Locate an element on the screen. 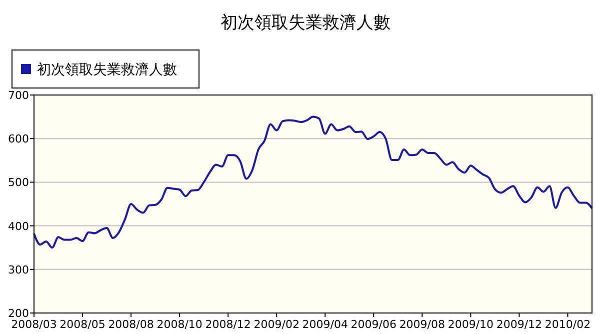 The height and width of the screenshot is (334, 611). x-tick-label: 2009/02 is located at coordinates (277, 324).